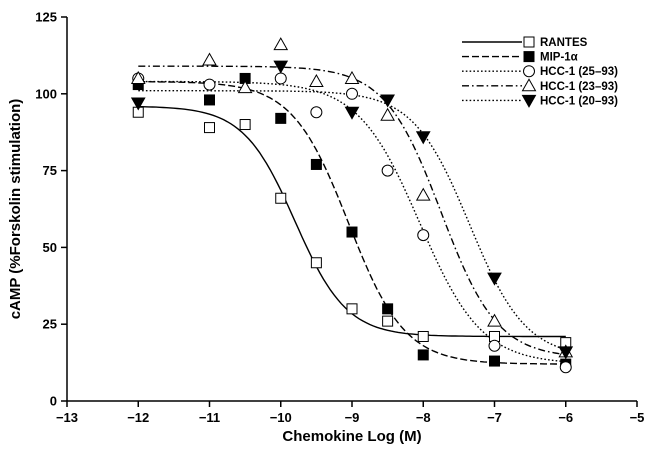  Describe the element at coordinates (637, 417) in the screenshot. I see `x-tick-label: −5` at that location.